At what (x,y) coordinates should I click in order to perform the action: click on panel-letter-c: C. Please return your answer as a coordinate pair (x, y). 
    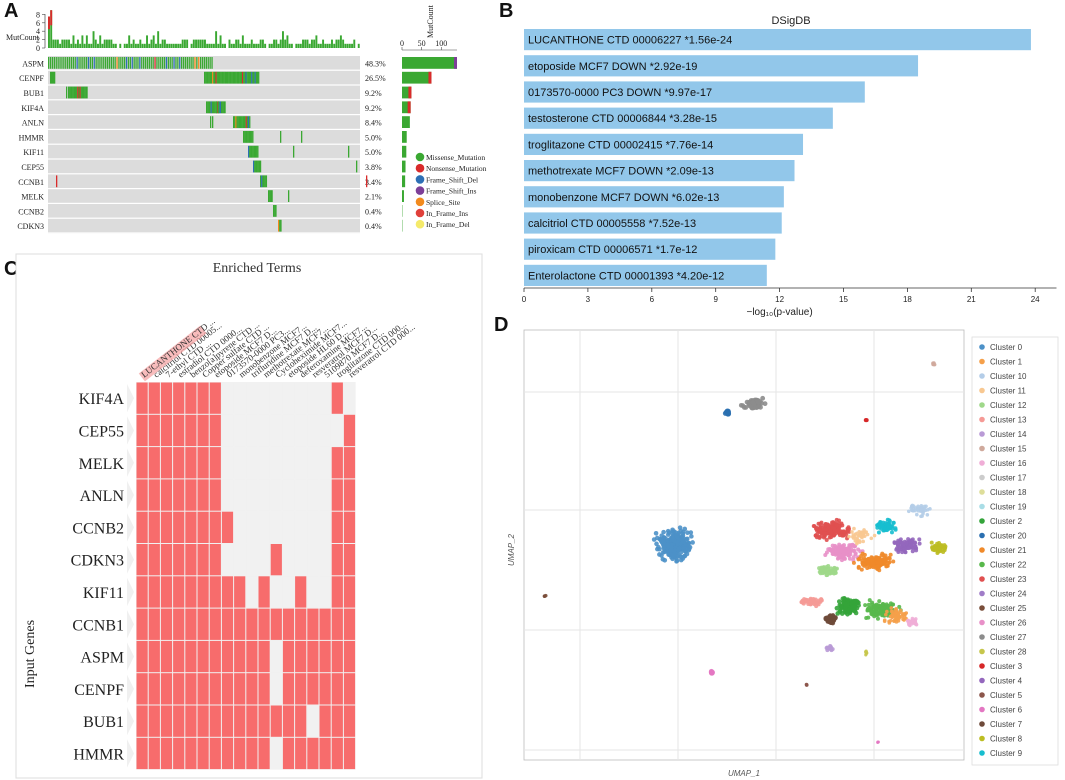
    Looking at the image, I should click on (11, 269).